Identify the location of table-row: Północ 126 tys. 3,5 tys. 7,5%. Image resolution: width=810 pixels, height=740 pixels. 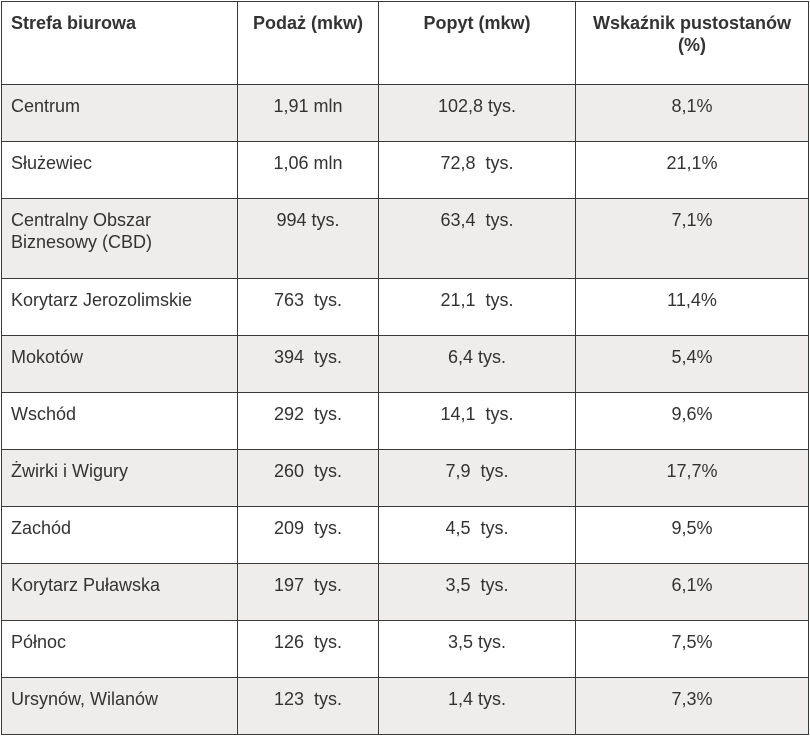
(405, 649).